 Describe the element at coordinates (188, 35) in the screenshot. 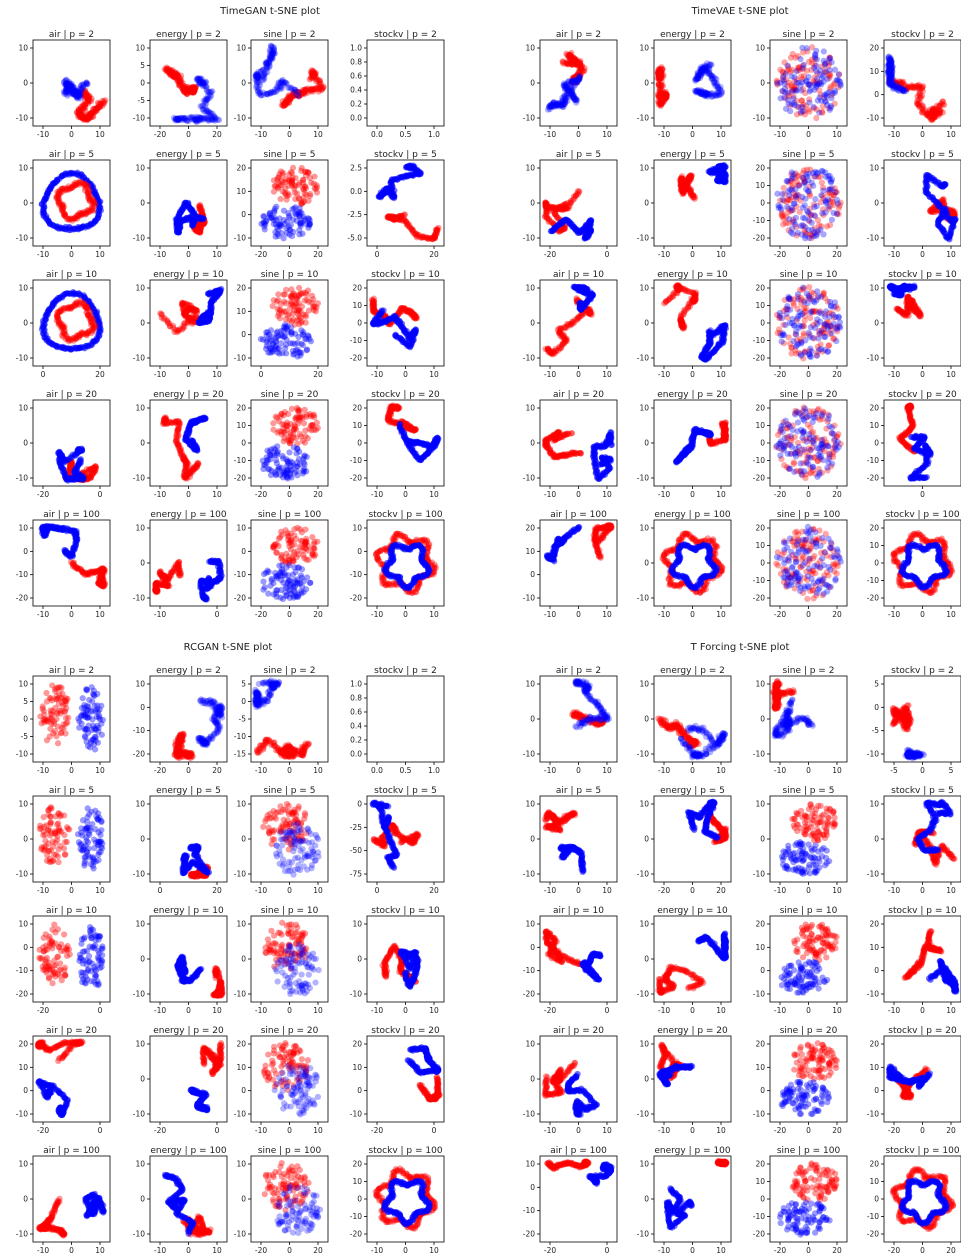

I see `subplot-title: energy | p = 2` at that location.